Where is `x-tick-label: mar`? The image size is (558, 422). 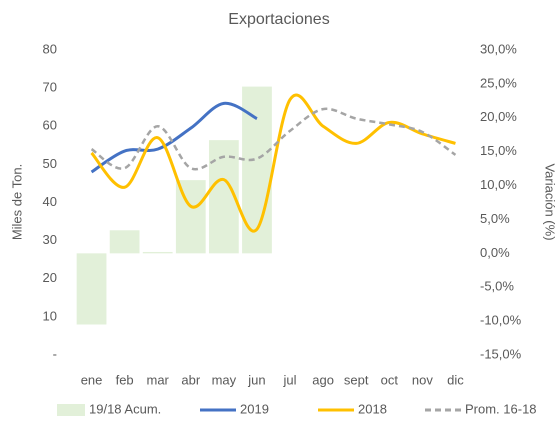 x-tick-label: mar is located at coordinates (158, 379).